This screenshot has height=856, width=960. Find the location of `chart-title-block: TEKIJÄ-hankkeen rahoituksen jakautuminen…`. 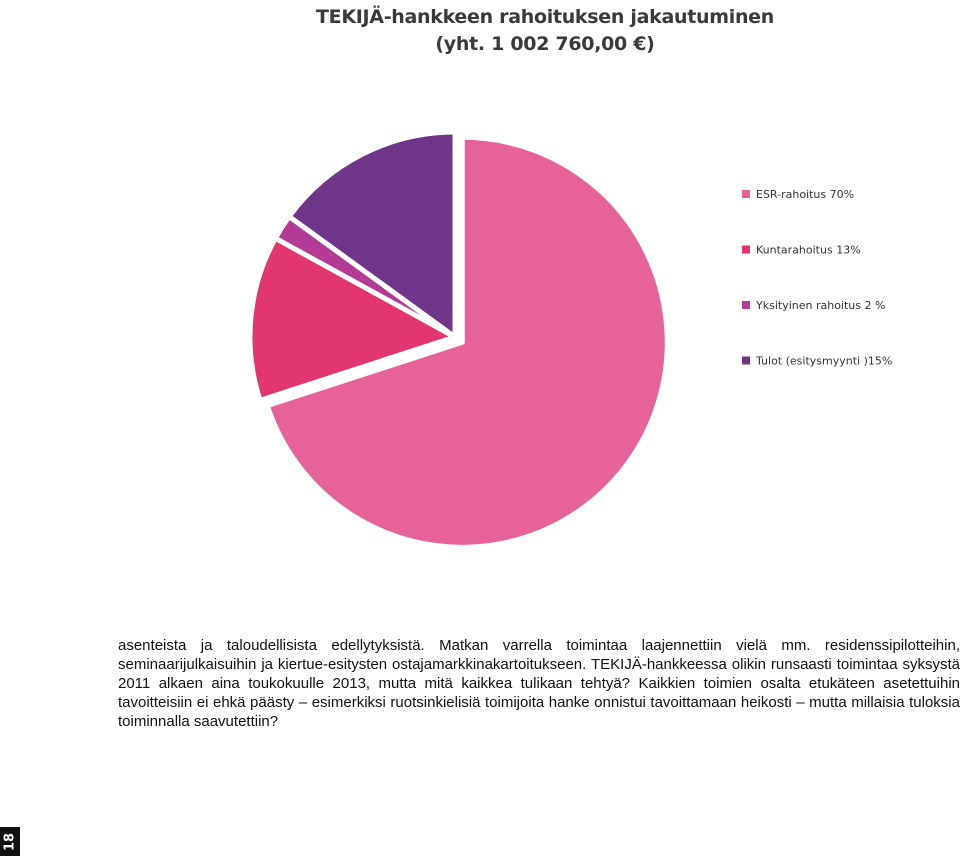

chart-title-block: TEKIJÄ-hankkeen rahoituksen jakautuminen… is located at coordinates (545, 31).